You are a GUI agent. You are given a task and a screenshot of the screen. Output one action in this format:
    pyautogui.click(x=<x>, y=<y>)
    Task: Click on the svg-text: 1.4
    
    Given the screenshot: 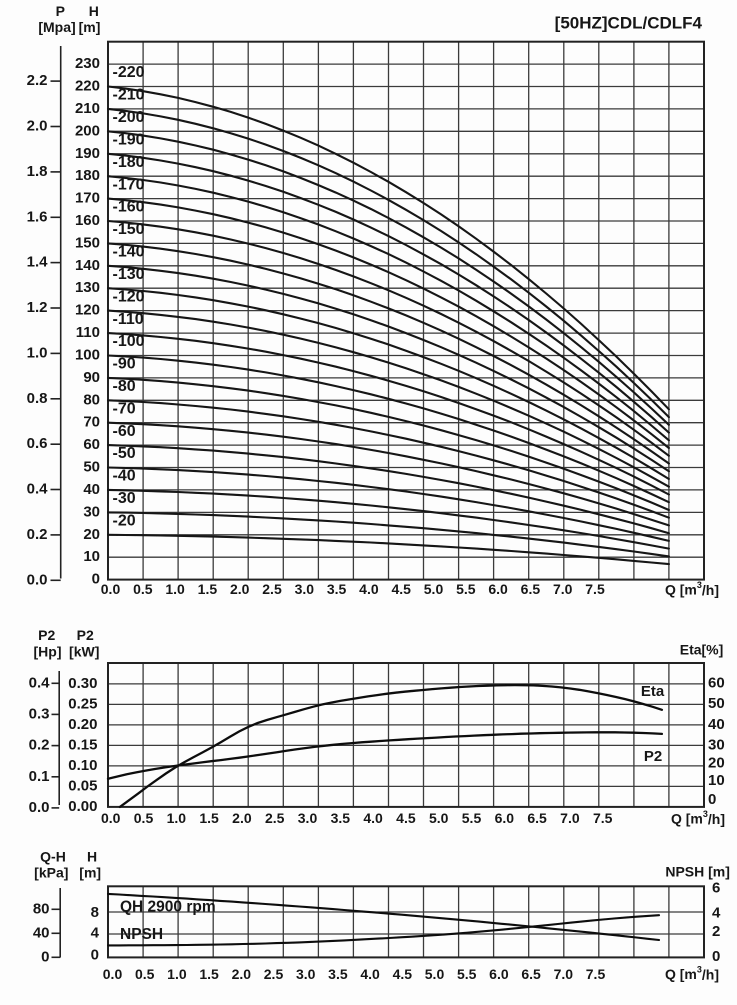 What is the action you would take?
    pyautogui.click(x=38, y=262)
    